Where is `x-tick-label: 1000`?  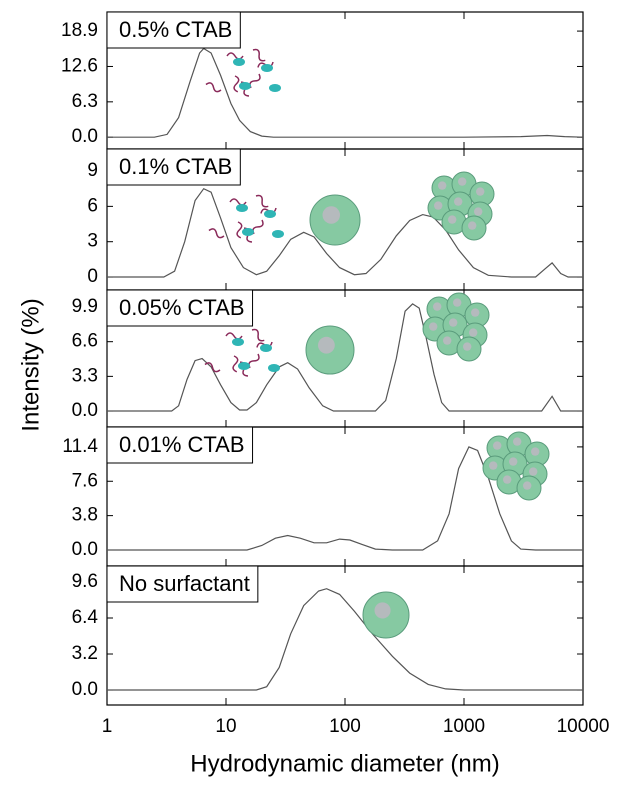
x-tick-label: 1000 is located at coordinates (464, 726).